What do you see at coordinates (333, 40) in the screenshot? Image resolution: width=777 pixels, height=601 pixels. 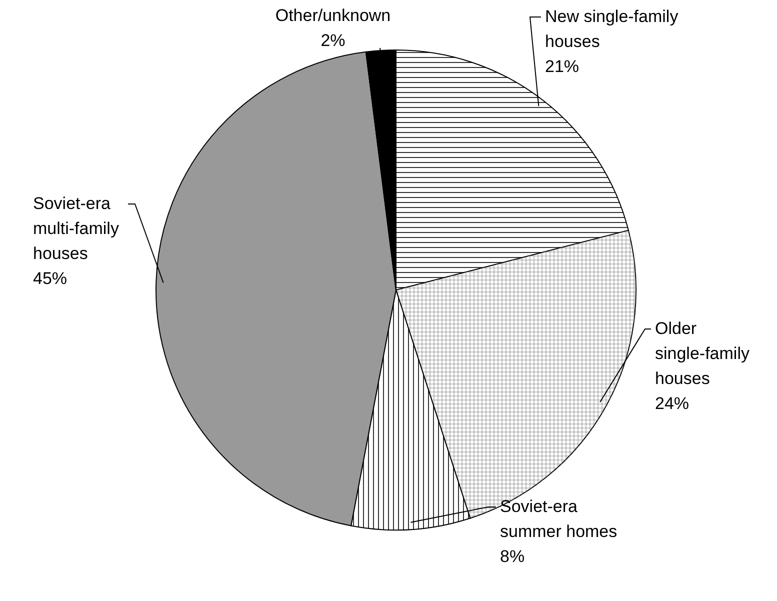 I see `data-label: 2%` at bounding box center [333, 40].